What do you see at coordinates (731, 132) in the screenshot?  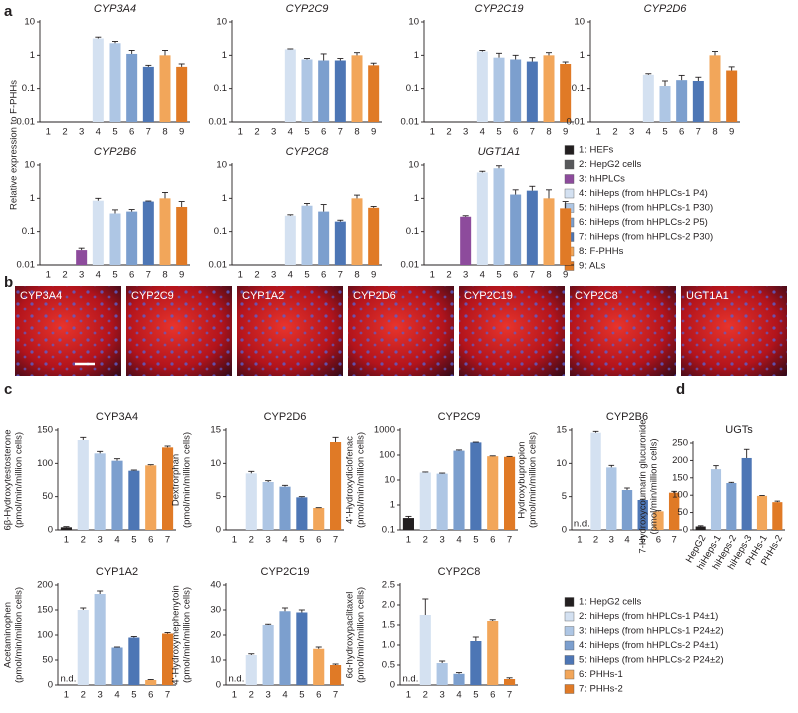 I see `x-tick-label: 9` at bounding box center [731, 132].